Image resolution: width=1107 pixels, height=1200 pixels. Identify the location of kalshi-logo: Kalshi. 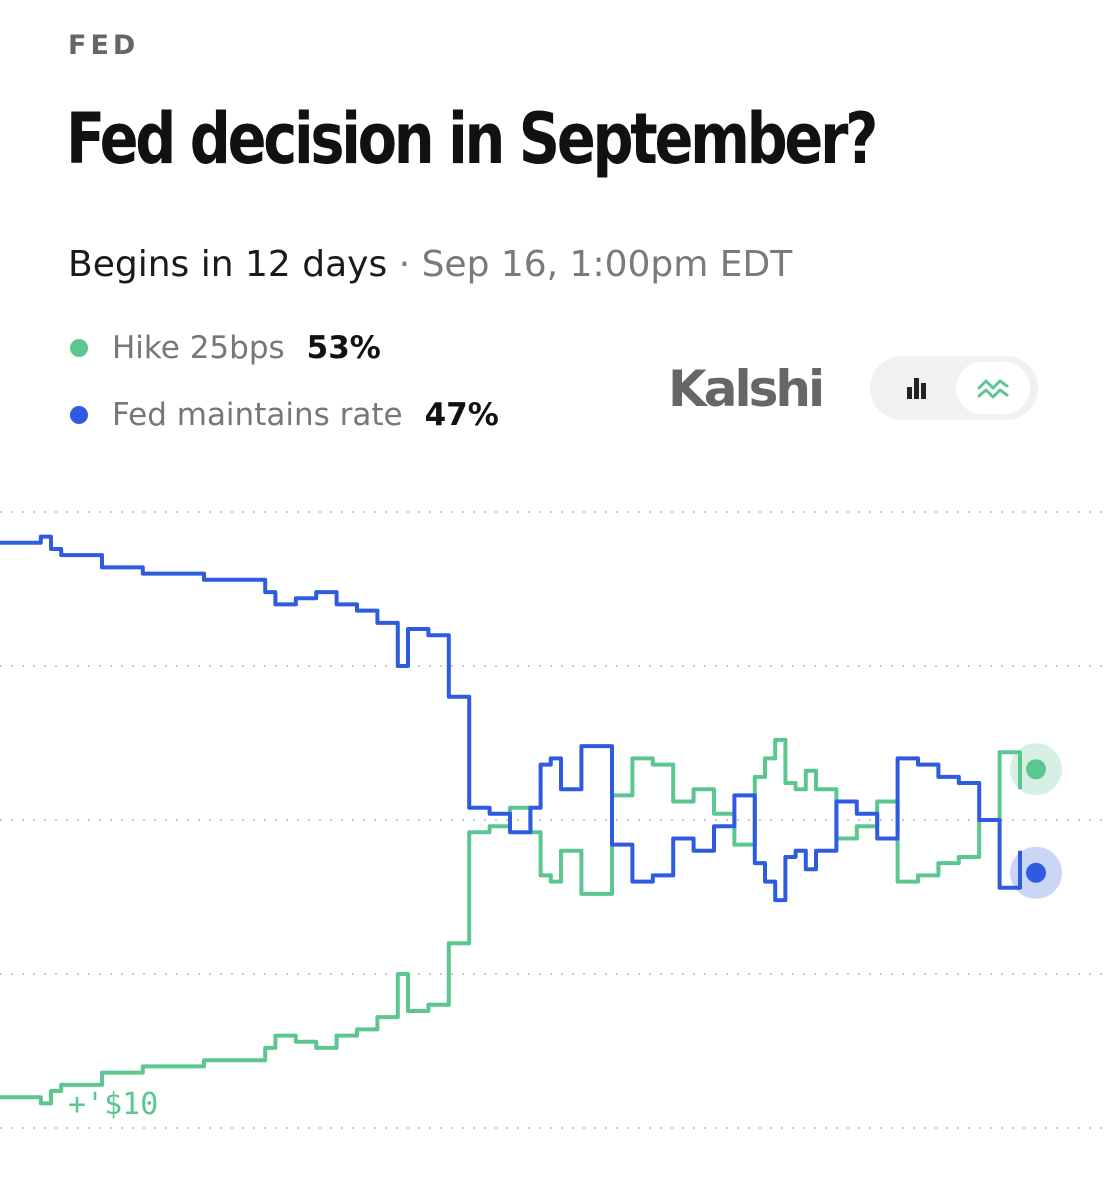
(746, 389).